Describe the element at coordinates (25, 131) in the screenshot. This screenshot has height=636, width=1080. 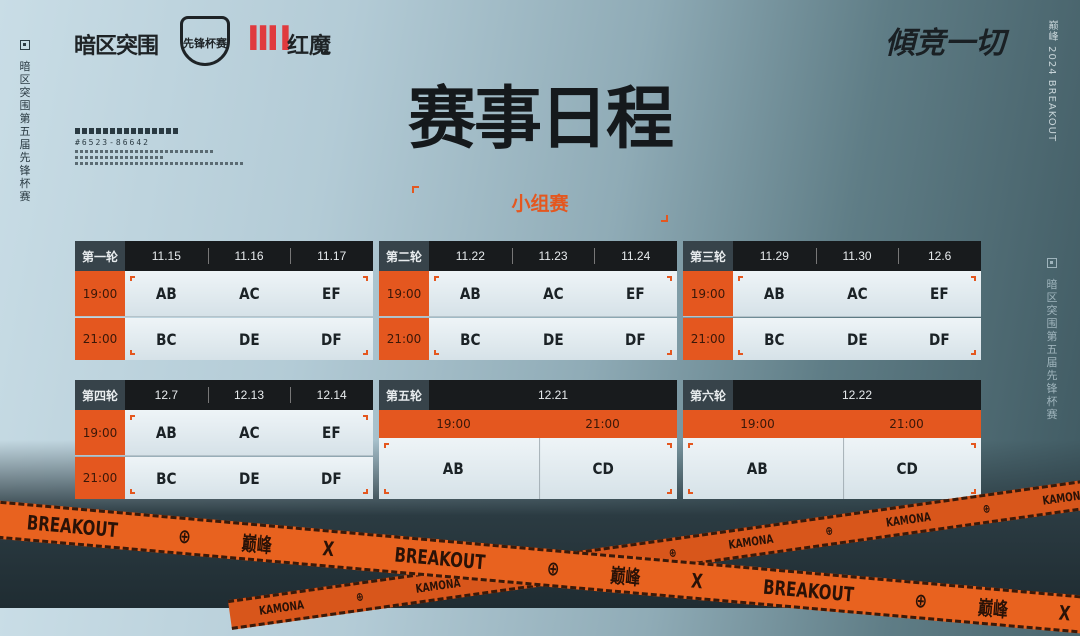
I see `side-text: 暗区突围第五届先锋杯赛` at that location.